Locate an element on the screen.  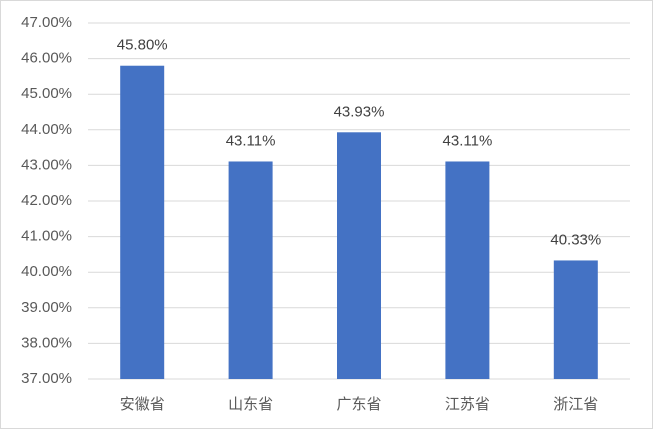
y-tick-label: 46.00% is located at coordinates (46, 58).